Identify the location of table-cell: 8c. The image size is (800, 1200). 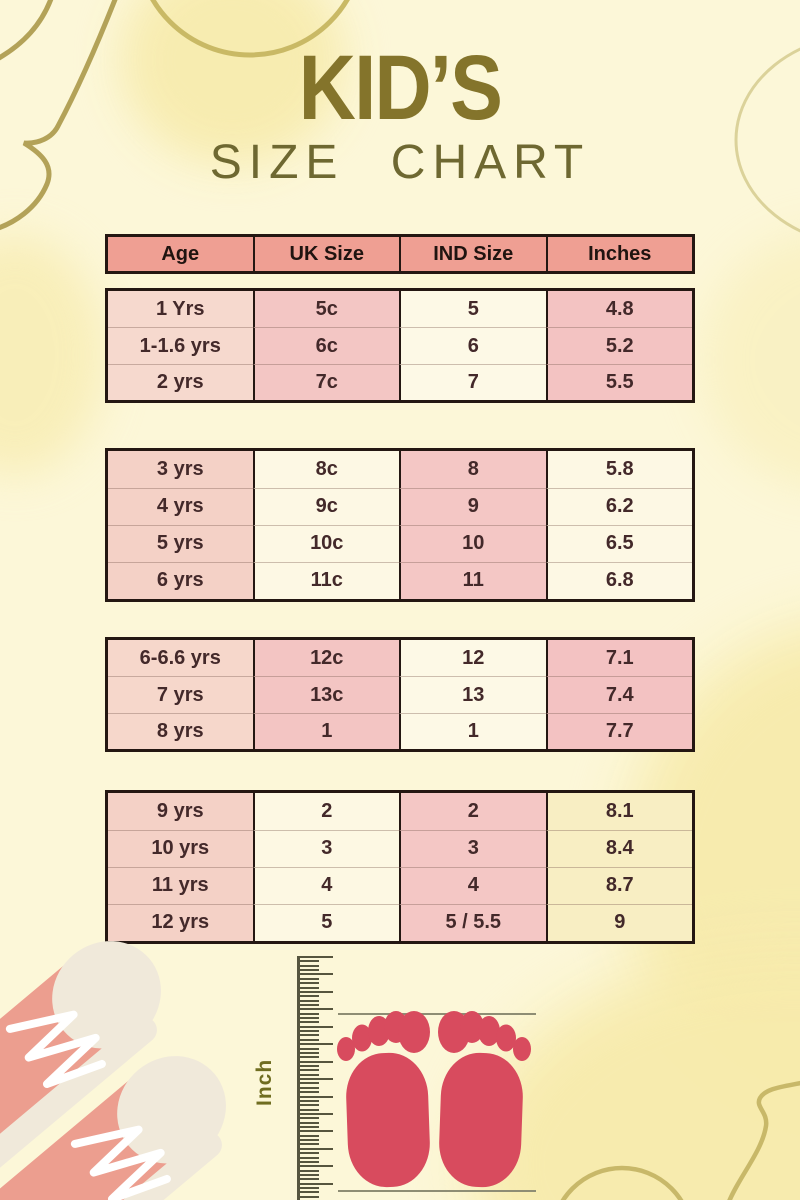
(325, 469).